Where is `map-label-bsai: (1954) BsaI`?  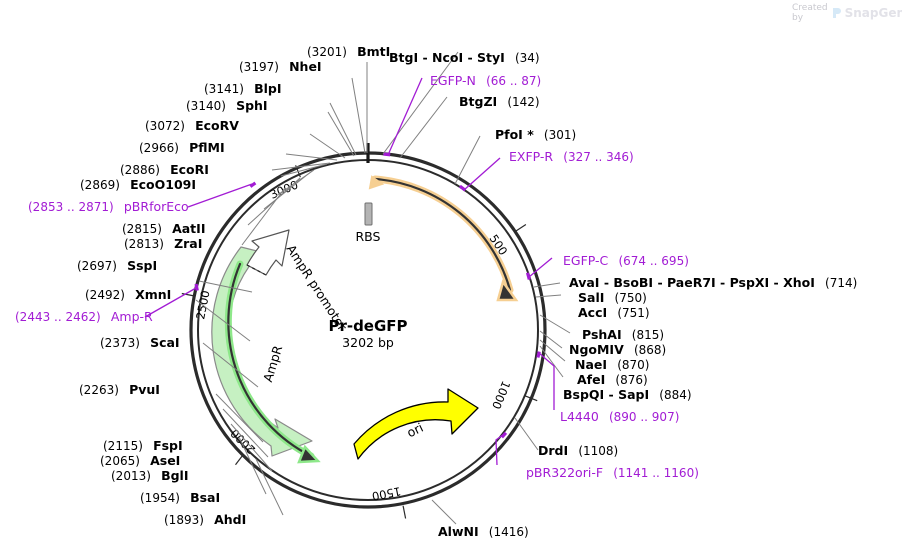 map-label-bsai: (1954) BsaI is located at coordinates (180, 497).